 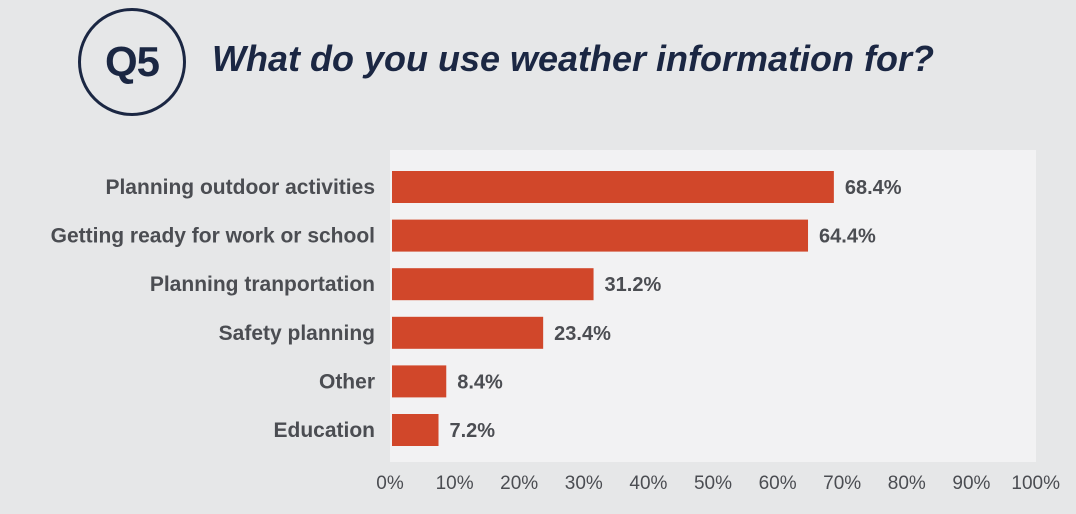 What do you see at coordinates (324, 430) in the screenshot?
I see `category-label-5: Education` at bounding box center [324, 430].